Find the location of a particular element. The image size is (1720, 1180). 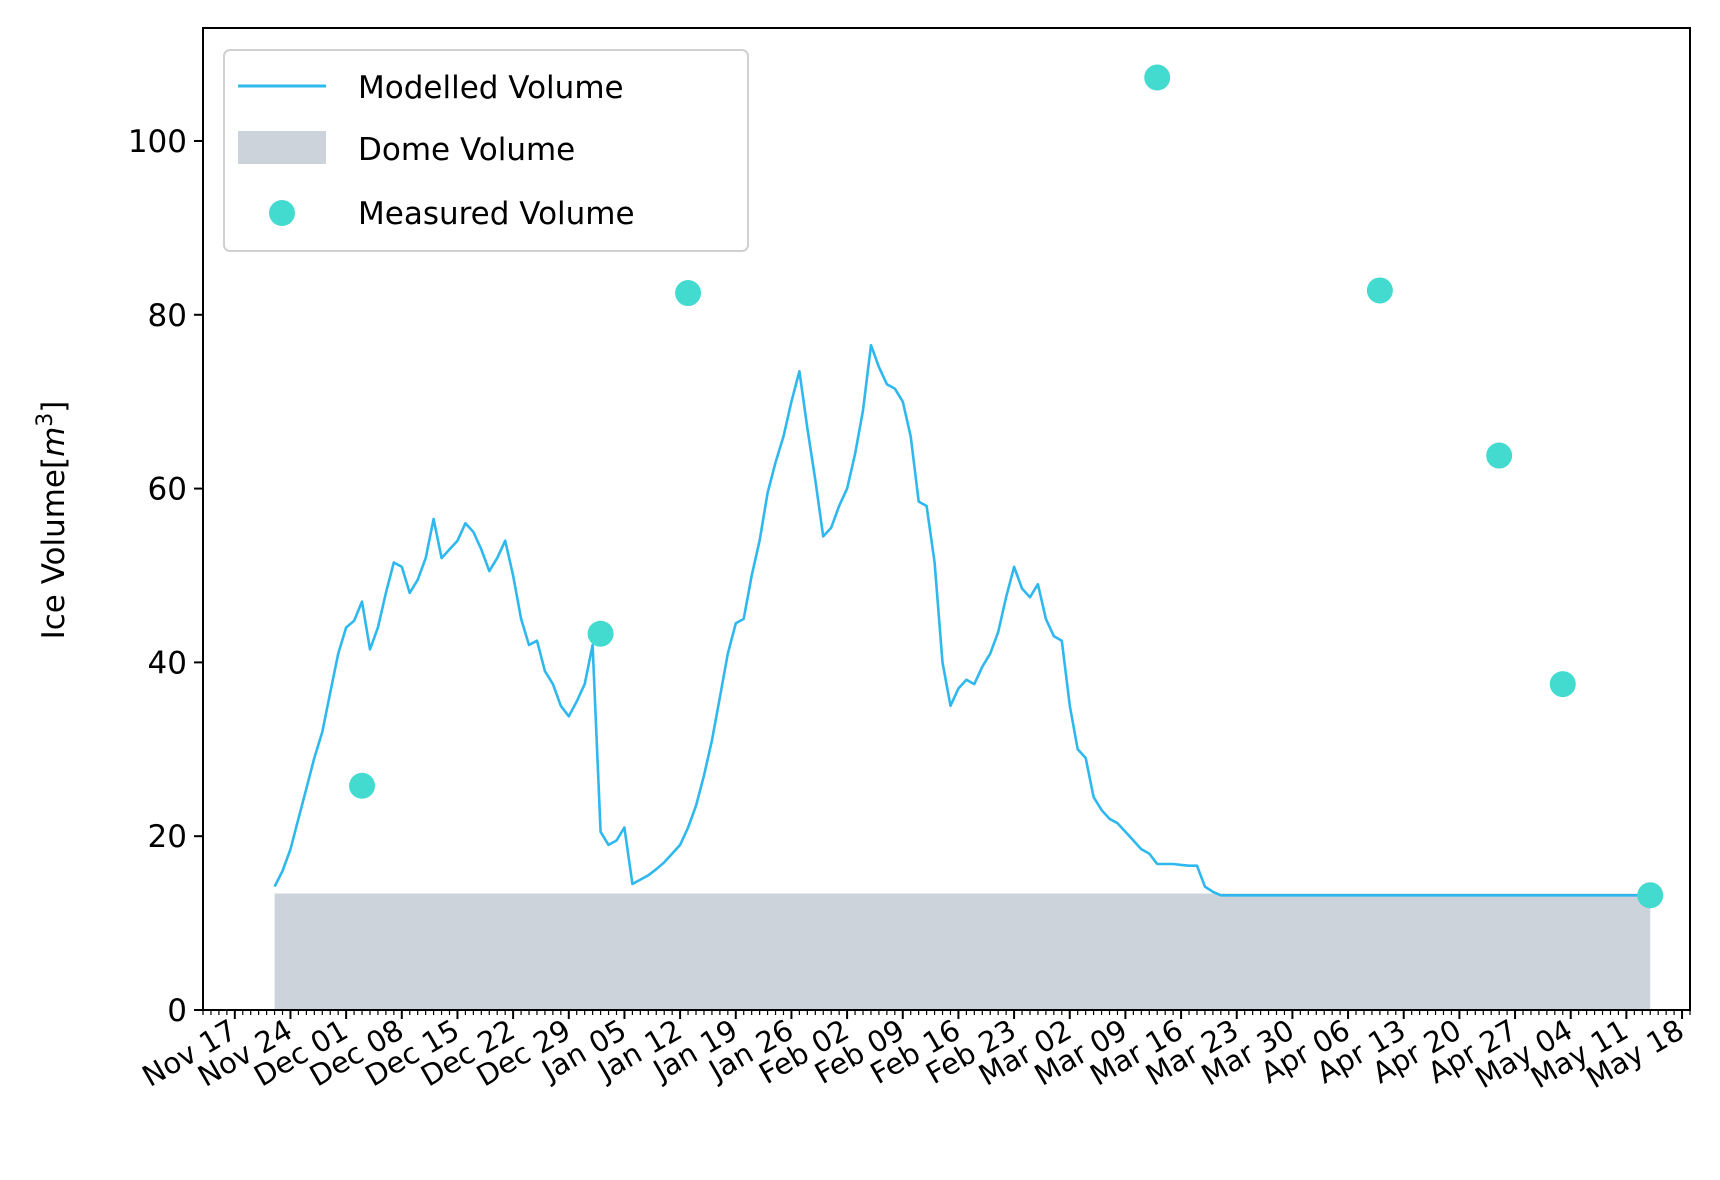

legend-dot-swatch is located at coordinates (282, 213).